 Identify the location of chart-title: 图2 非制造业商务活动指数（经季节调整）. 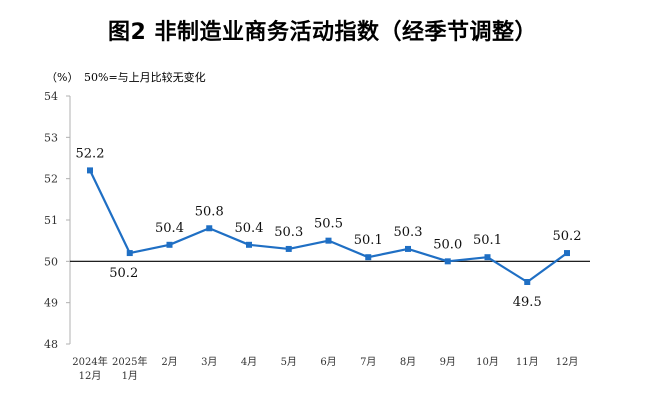
(322, 32).